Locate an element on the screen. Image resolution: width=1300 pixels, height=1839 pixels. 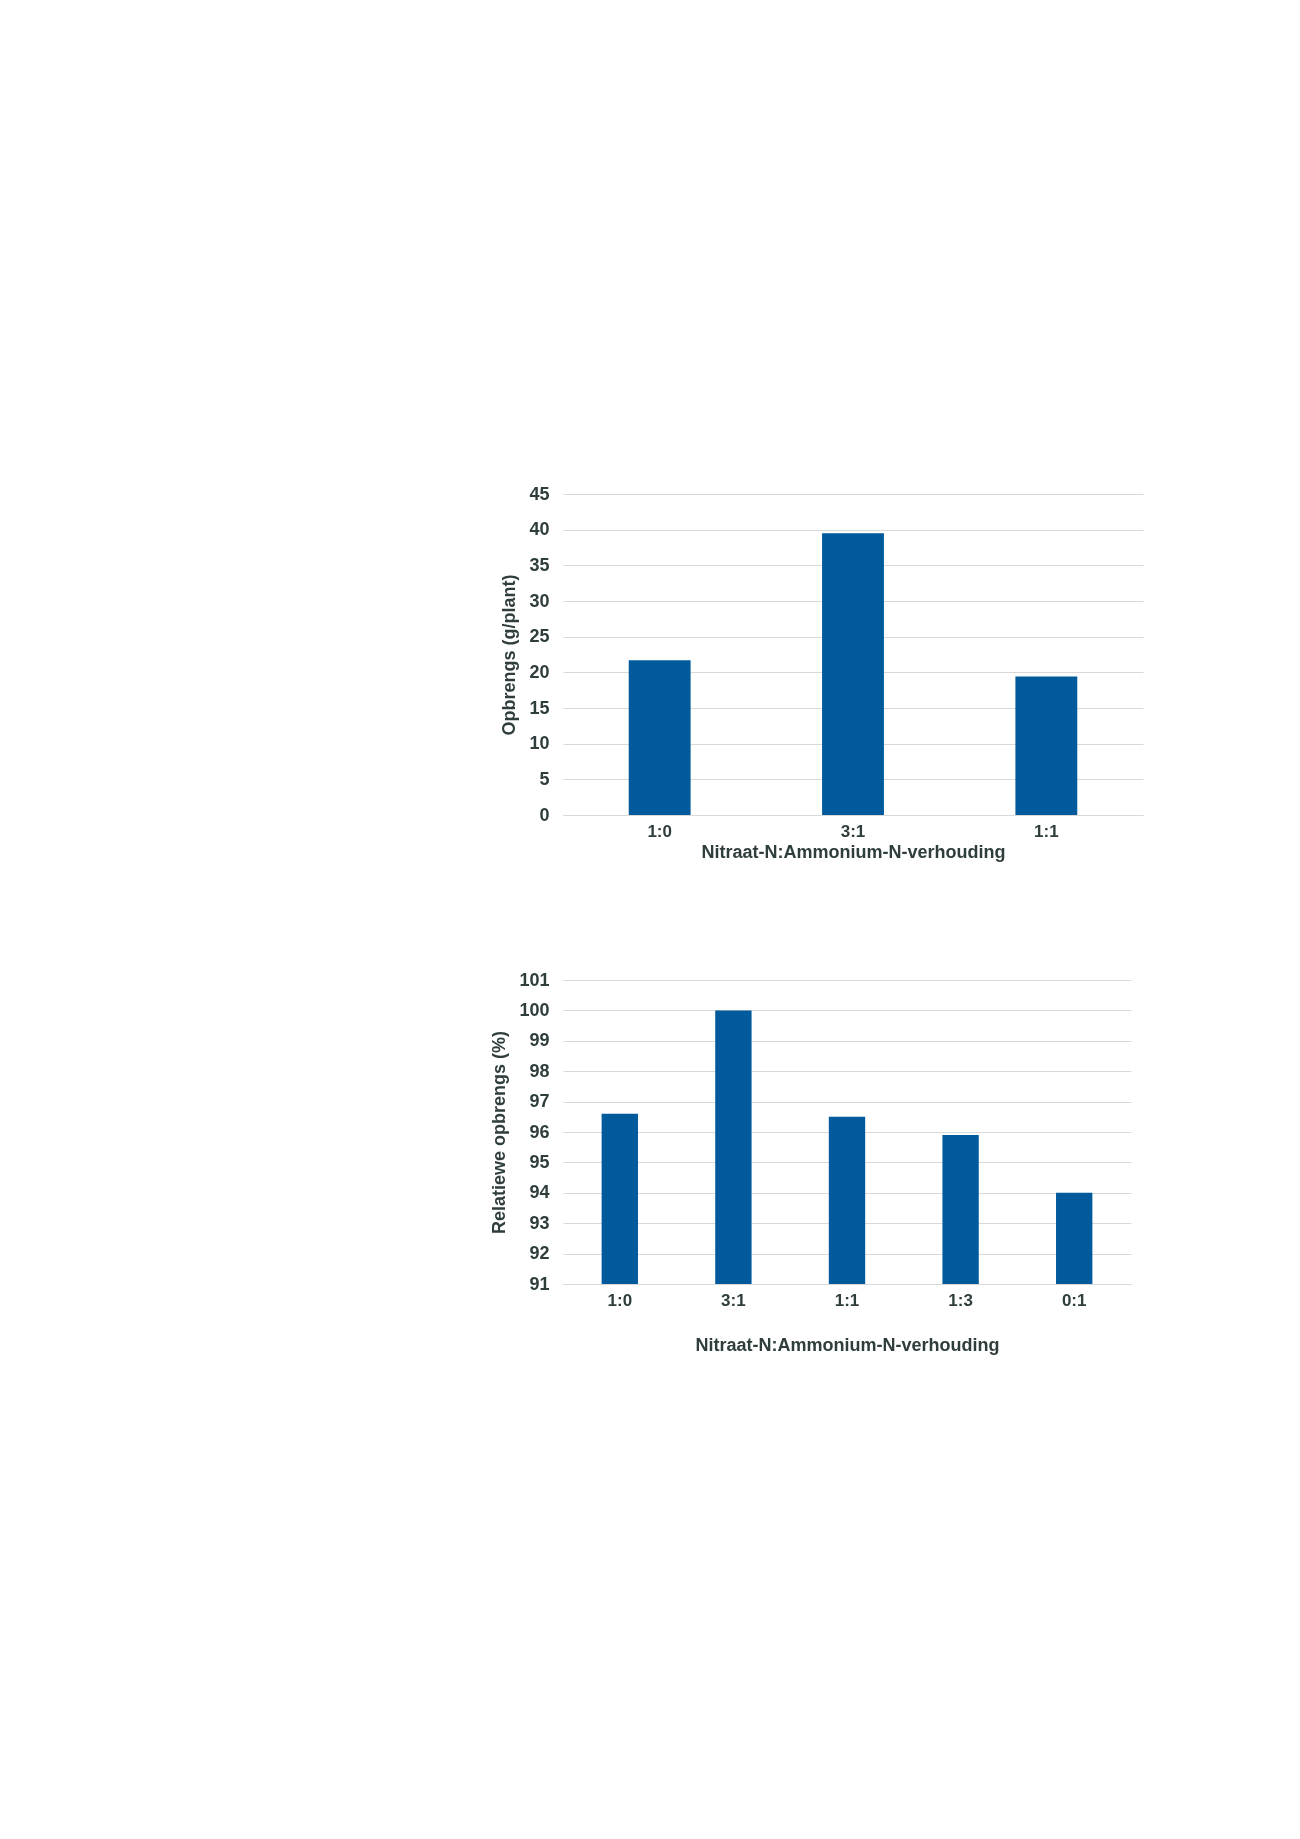
y-tick-label: 45 is located at coordinates (539, 493).